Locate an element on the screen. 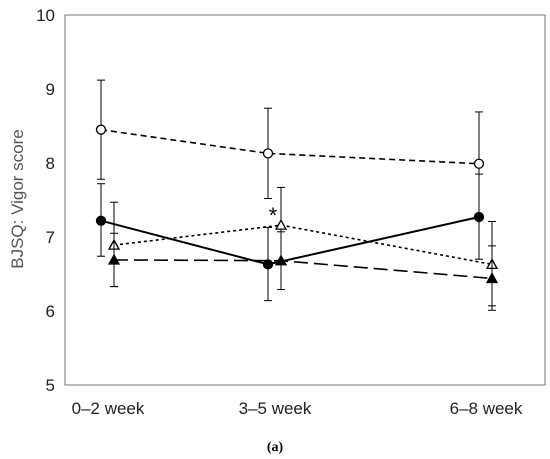 Image resolution: width=550 pixels, height=459 pixels. series-triangle-filled is located at coordinates (303, 271).